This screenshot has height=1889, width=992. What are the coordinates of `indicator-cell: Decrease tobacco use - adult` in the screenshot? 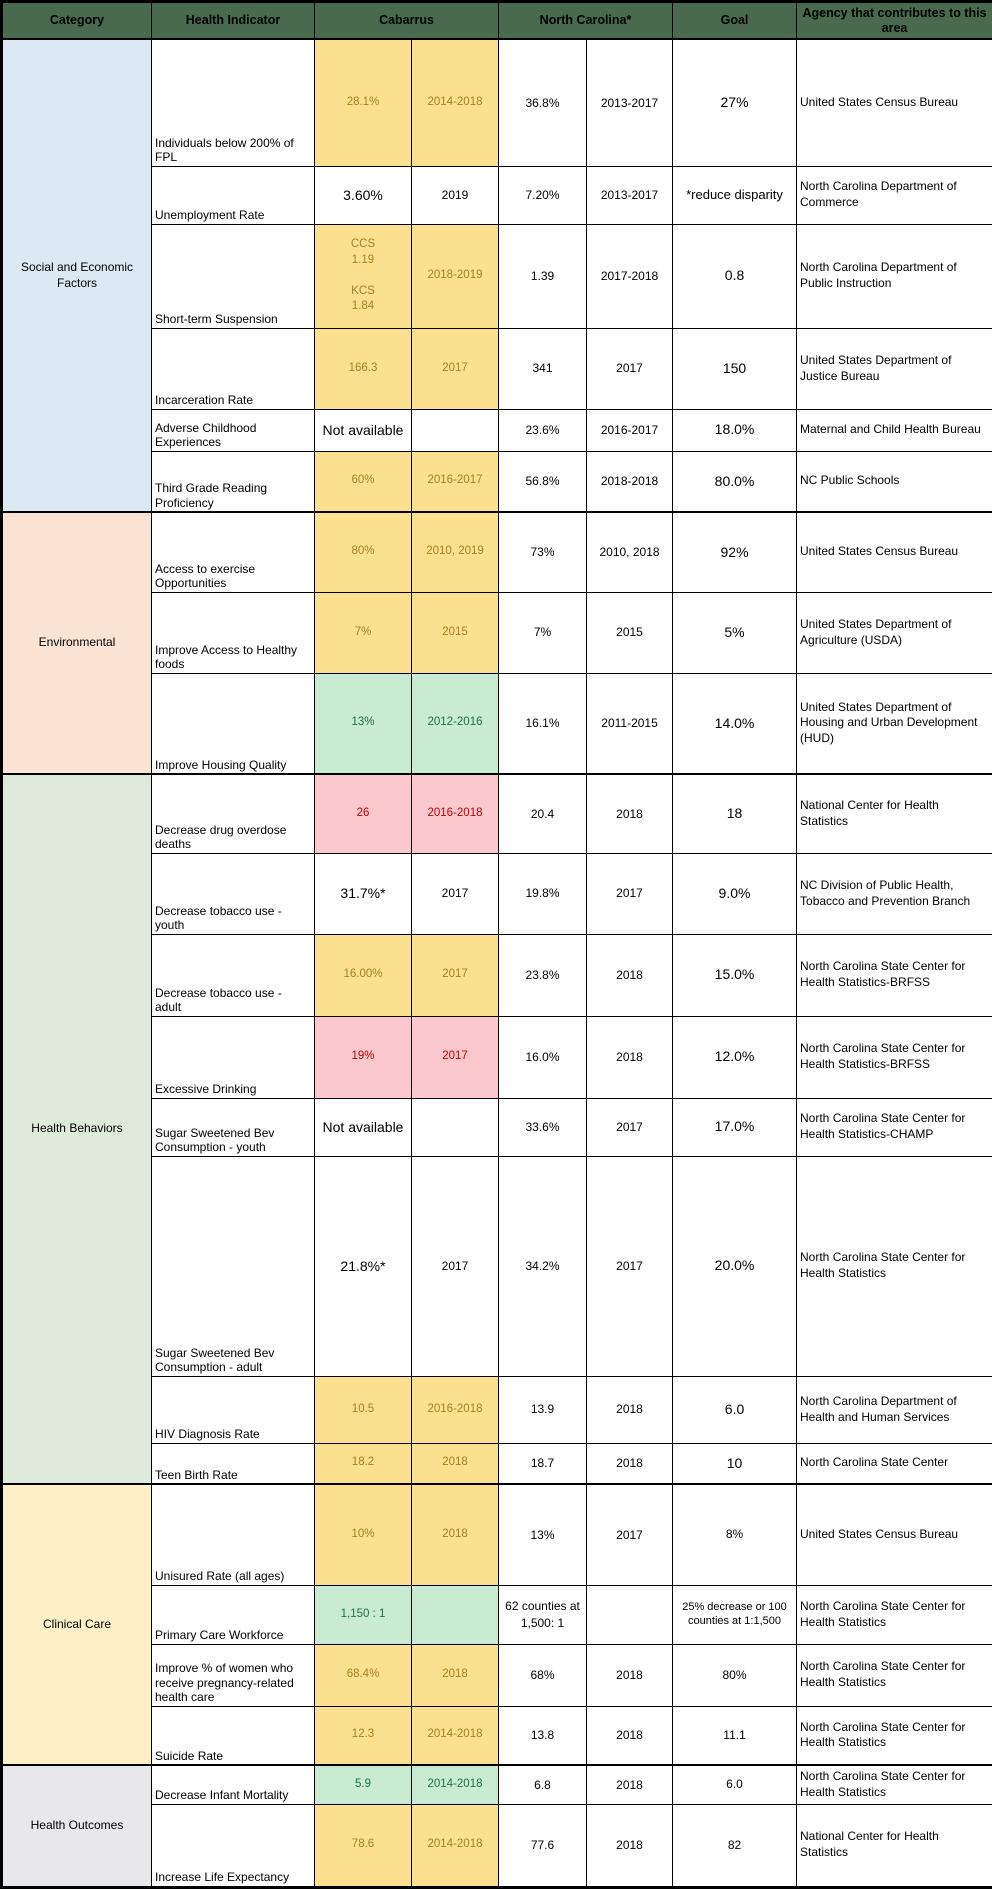 It's located at (233, 975).